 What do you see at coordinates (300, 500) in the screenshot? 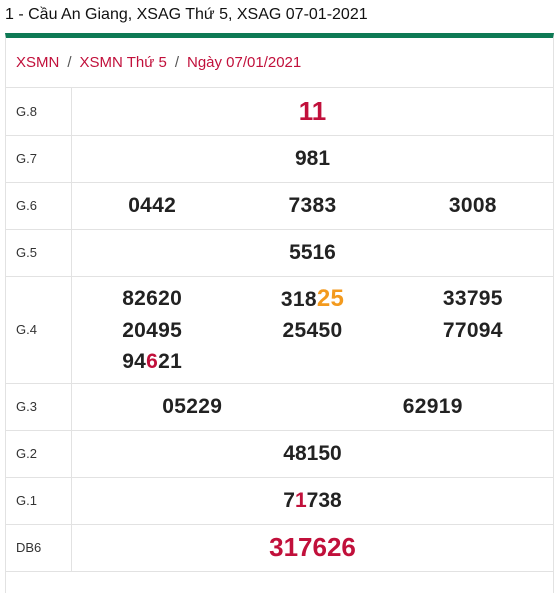
I see `highlight-digit: 1` at bounding box center [300, 500].